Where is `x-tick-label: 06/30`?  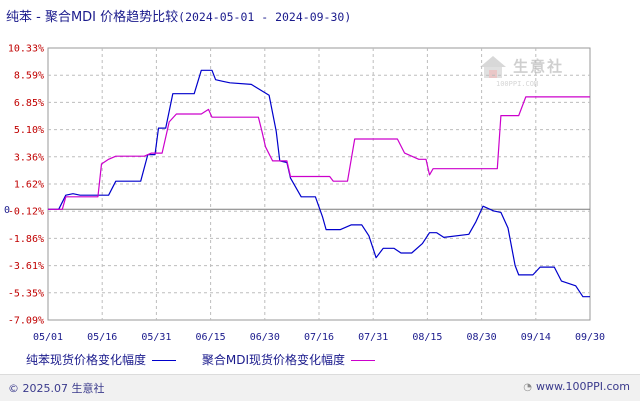
x-tick-label: 06/30 is located at coordinates (265, 337).